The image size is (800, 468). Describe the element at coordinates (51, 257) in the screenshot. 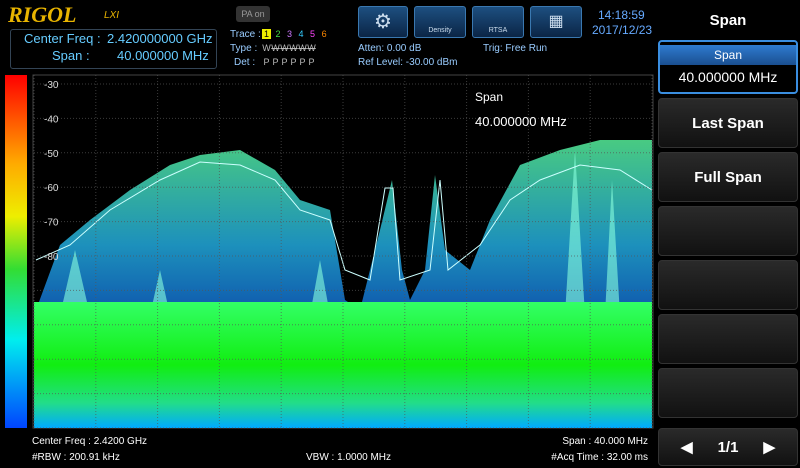

I see `y-label: -80` at that location.